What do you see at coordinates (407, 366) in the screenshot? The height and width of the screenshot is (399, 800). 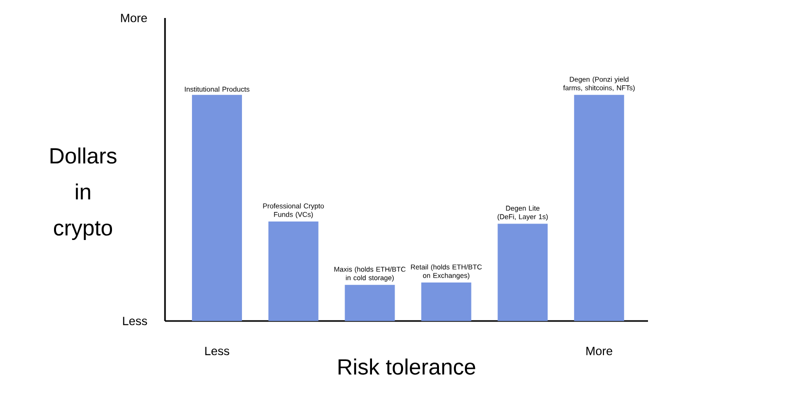 I see `x-axis-title: Risk tolerance` at bounding box center [407, 366].